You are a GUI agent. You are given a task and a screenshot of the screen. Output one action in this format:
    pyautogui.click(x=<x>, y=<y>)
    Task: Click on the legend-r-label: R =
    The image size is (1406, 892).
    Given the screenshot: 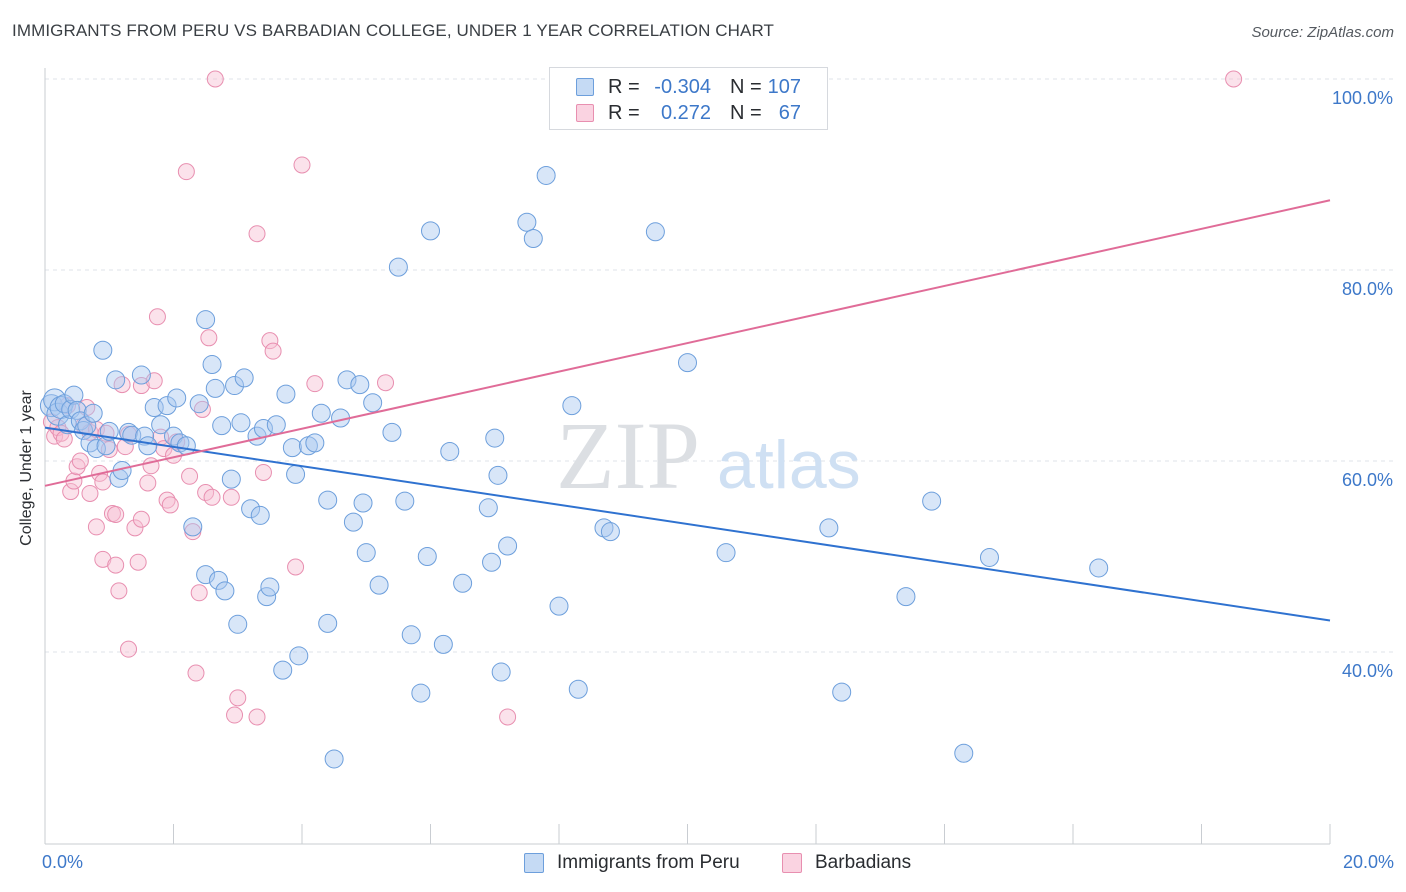 What is the action you would take?
    pyautogui.click(x=624, y=87)
    